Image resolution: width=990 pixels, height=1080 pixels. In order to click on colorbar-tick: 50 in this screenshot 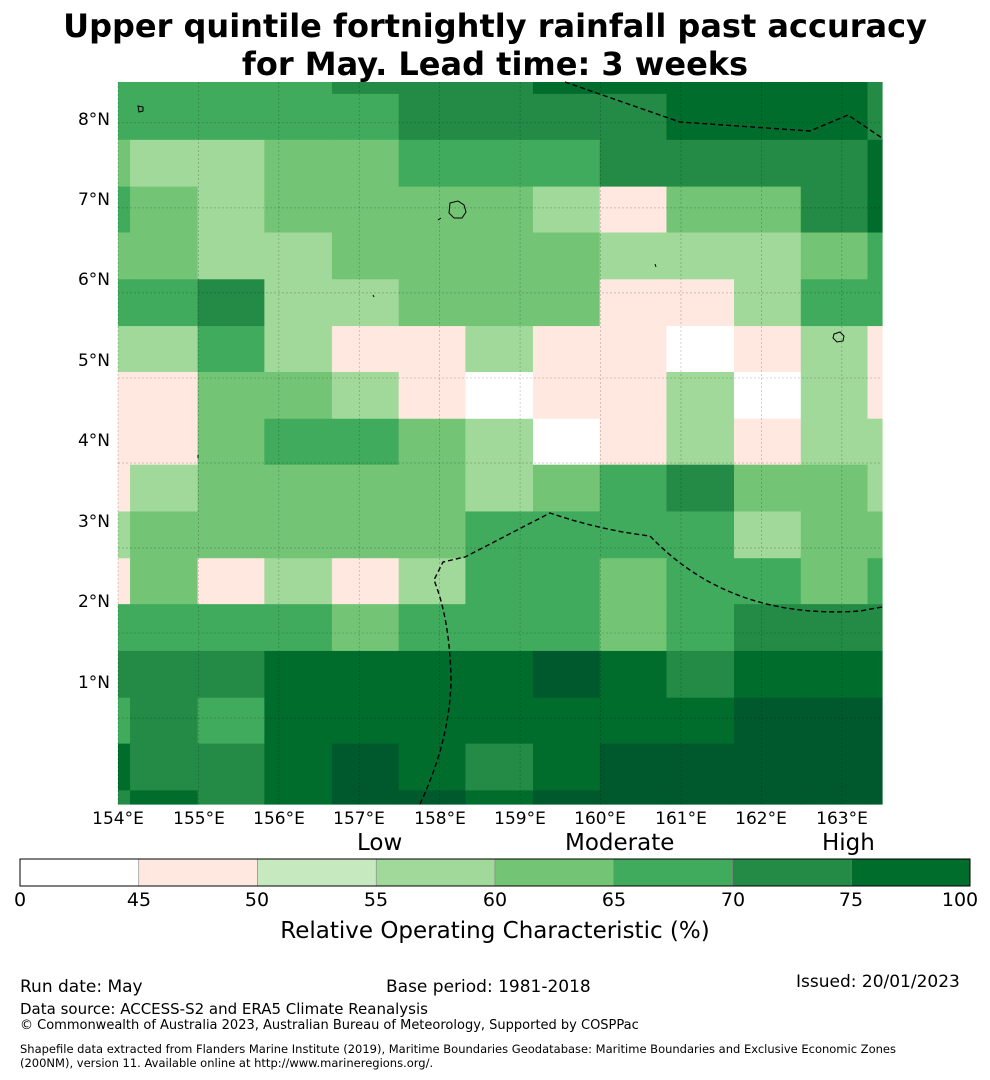, I will do `click(257, 900)`.